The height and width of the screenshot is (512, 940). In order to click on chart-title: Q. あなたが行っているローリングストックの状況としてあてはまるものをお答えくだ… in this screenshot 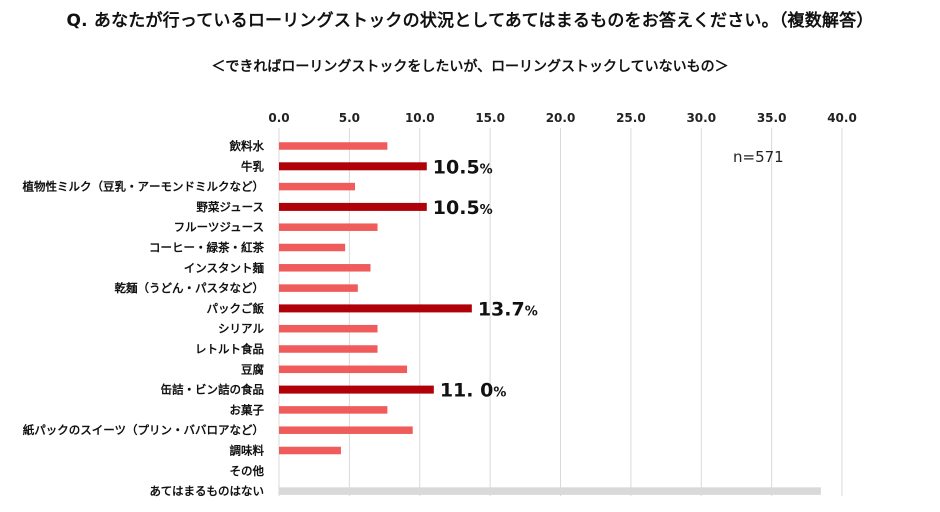, I will do `click(470, 21)`.